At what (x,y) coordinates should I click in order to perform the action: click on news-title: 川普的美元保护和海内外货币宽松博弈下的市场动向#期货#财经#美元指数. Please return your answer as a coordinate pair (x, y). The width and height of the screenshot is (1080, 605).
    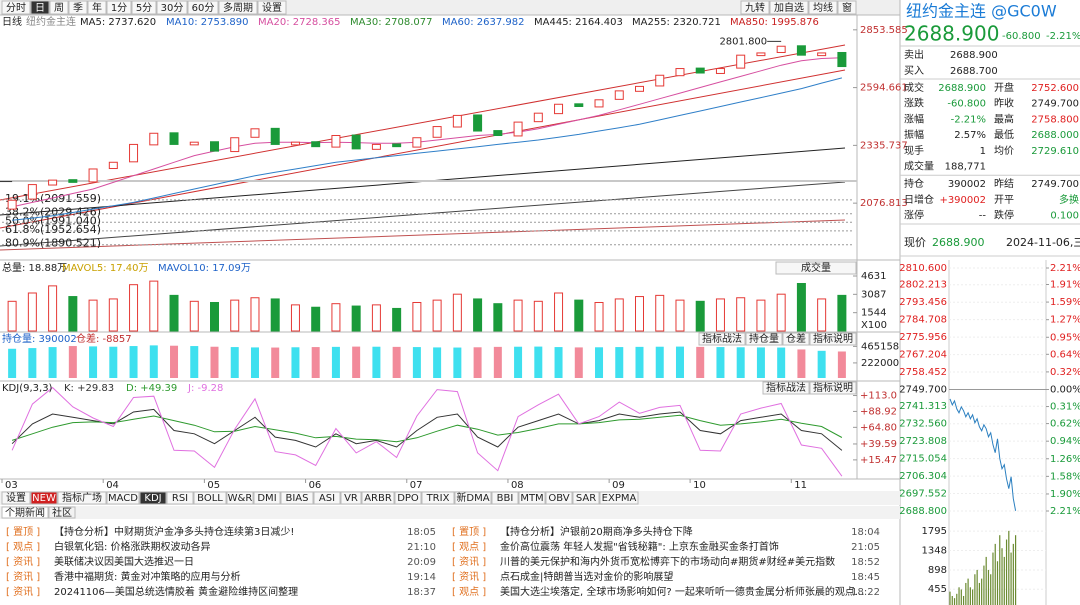
    Looking at the image, I should click on (667, 561).